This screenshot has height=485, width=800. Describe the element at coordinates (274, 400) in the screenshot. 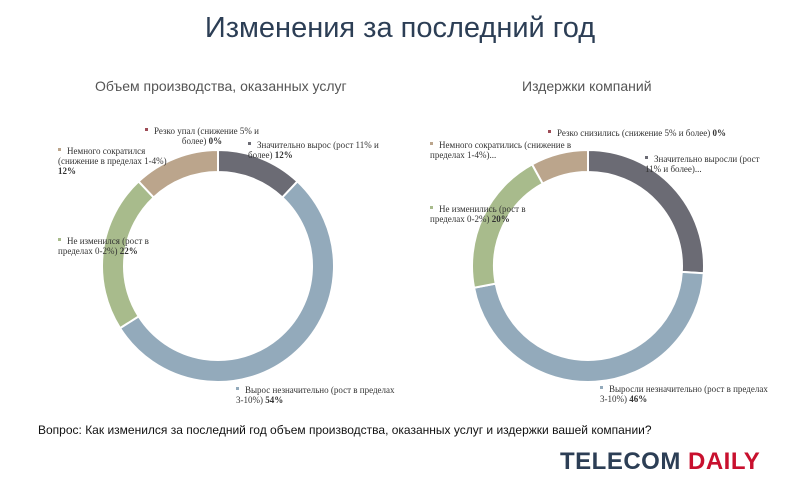

I see `slice-value: 54%` at that location.